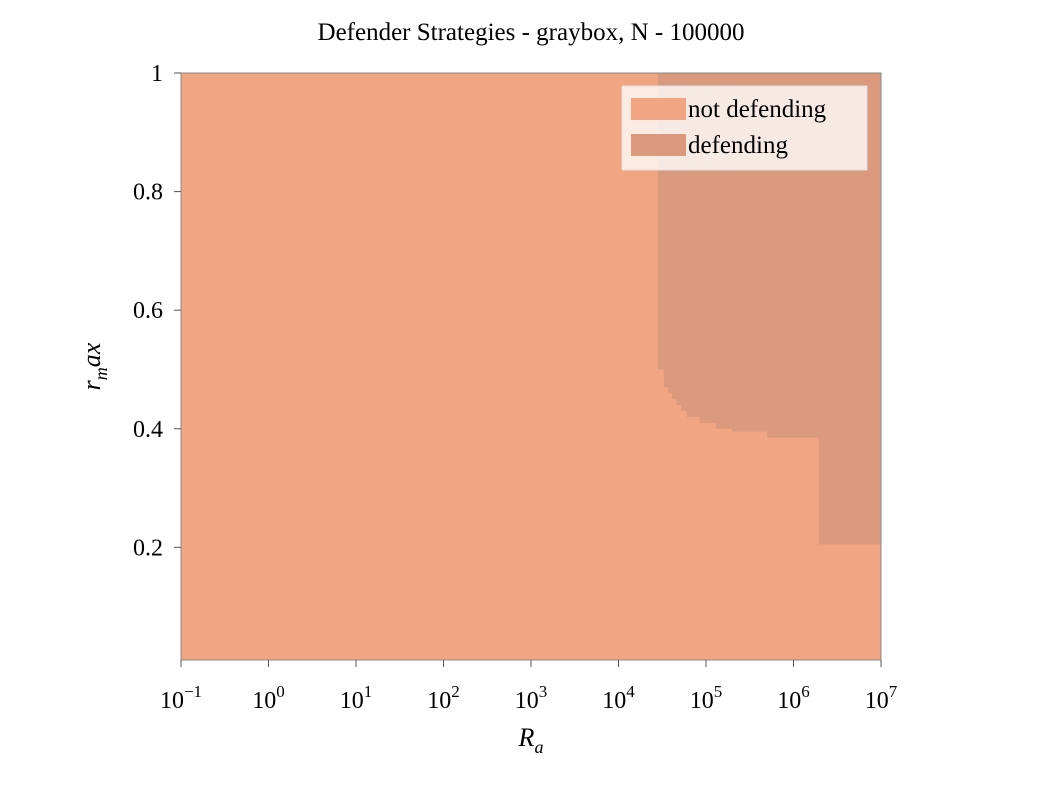  I want to click on x-tick-label: 10³, so click(531, 698).